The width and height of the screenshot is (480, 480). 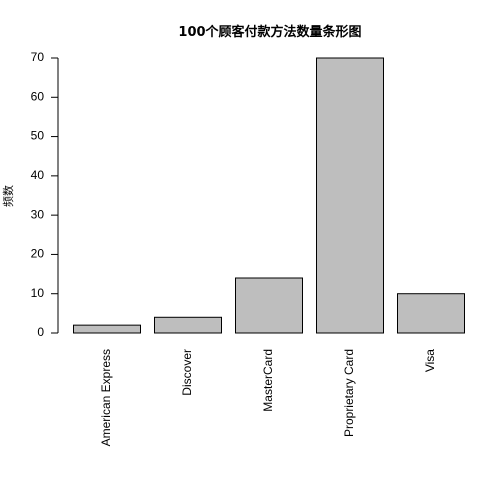 I want to click on y-tick-label: 20, so click(x=38, y=254).